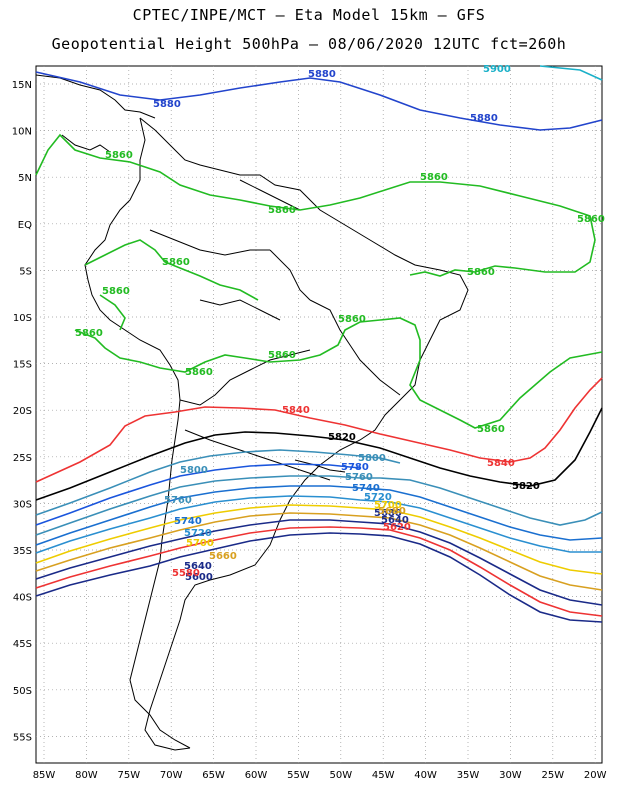 The height and width of the screenshot is (800, 618). Describe the element at coordinates (22, 598) in the screenshot. I see `lat-label: 40S` at that location.